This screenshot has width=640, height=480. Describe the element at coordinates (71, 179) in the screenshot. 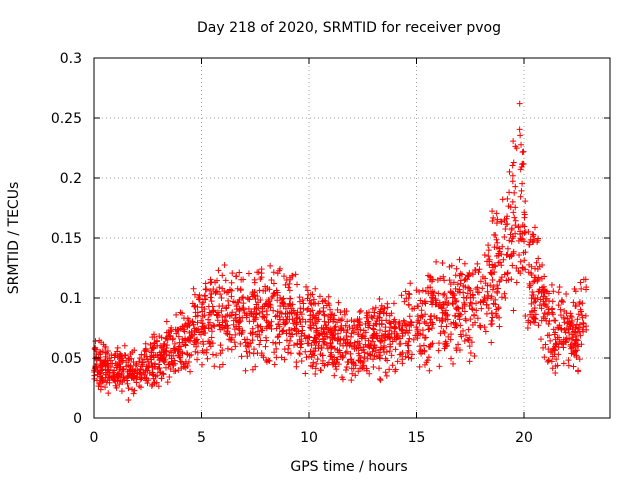

I see `y-tick-label: 0.2` at that location.